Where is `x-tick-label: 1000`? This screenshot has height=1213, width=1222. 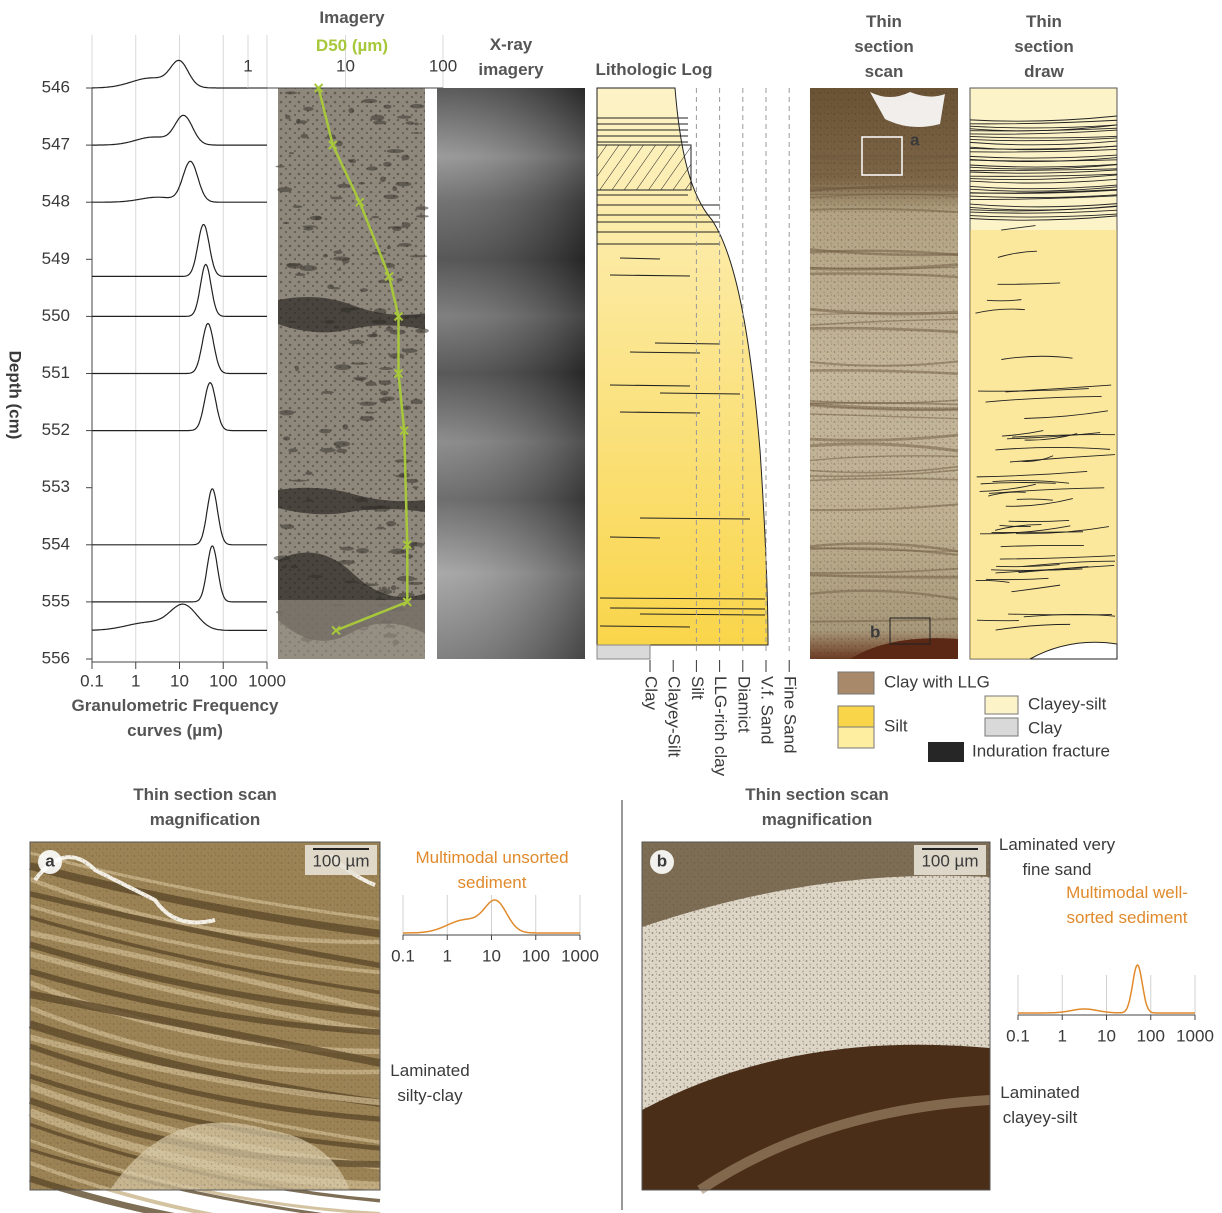 x-tick-label: 1000 is located at coordinates (580, 955).